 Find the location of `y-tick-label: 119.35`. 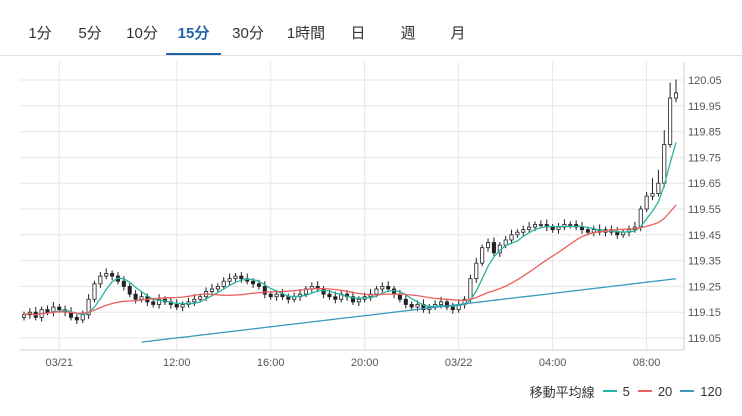

y-tick-label: 119.35 is located at coordinates (704, 262).